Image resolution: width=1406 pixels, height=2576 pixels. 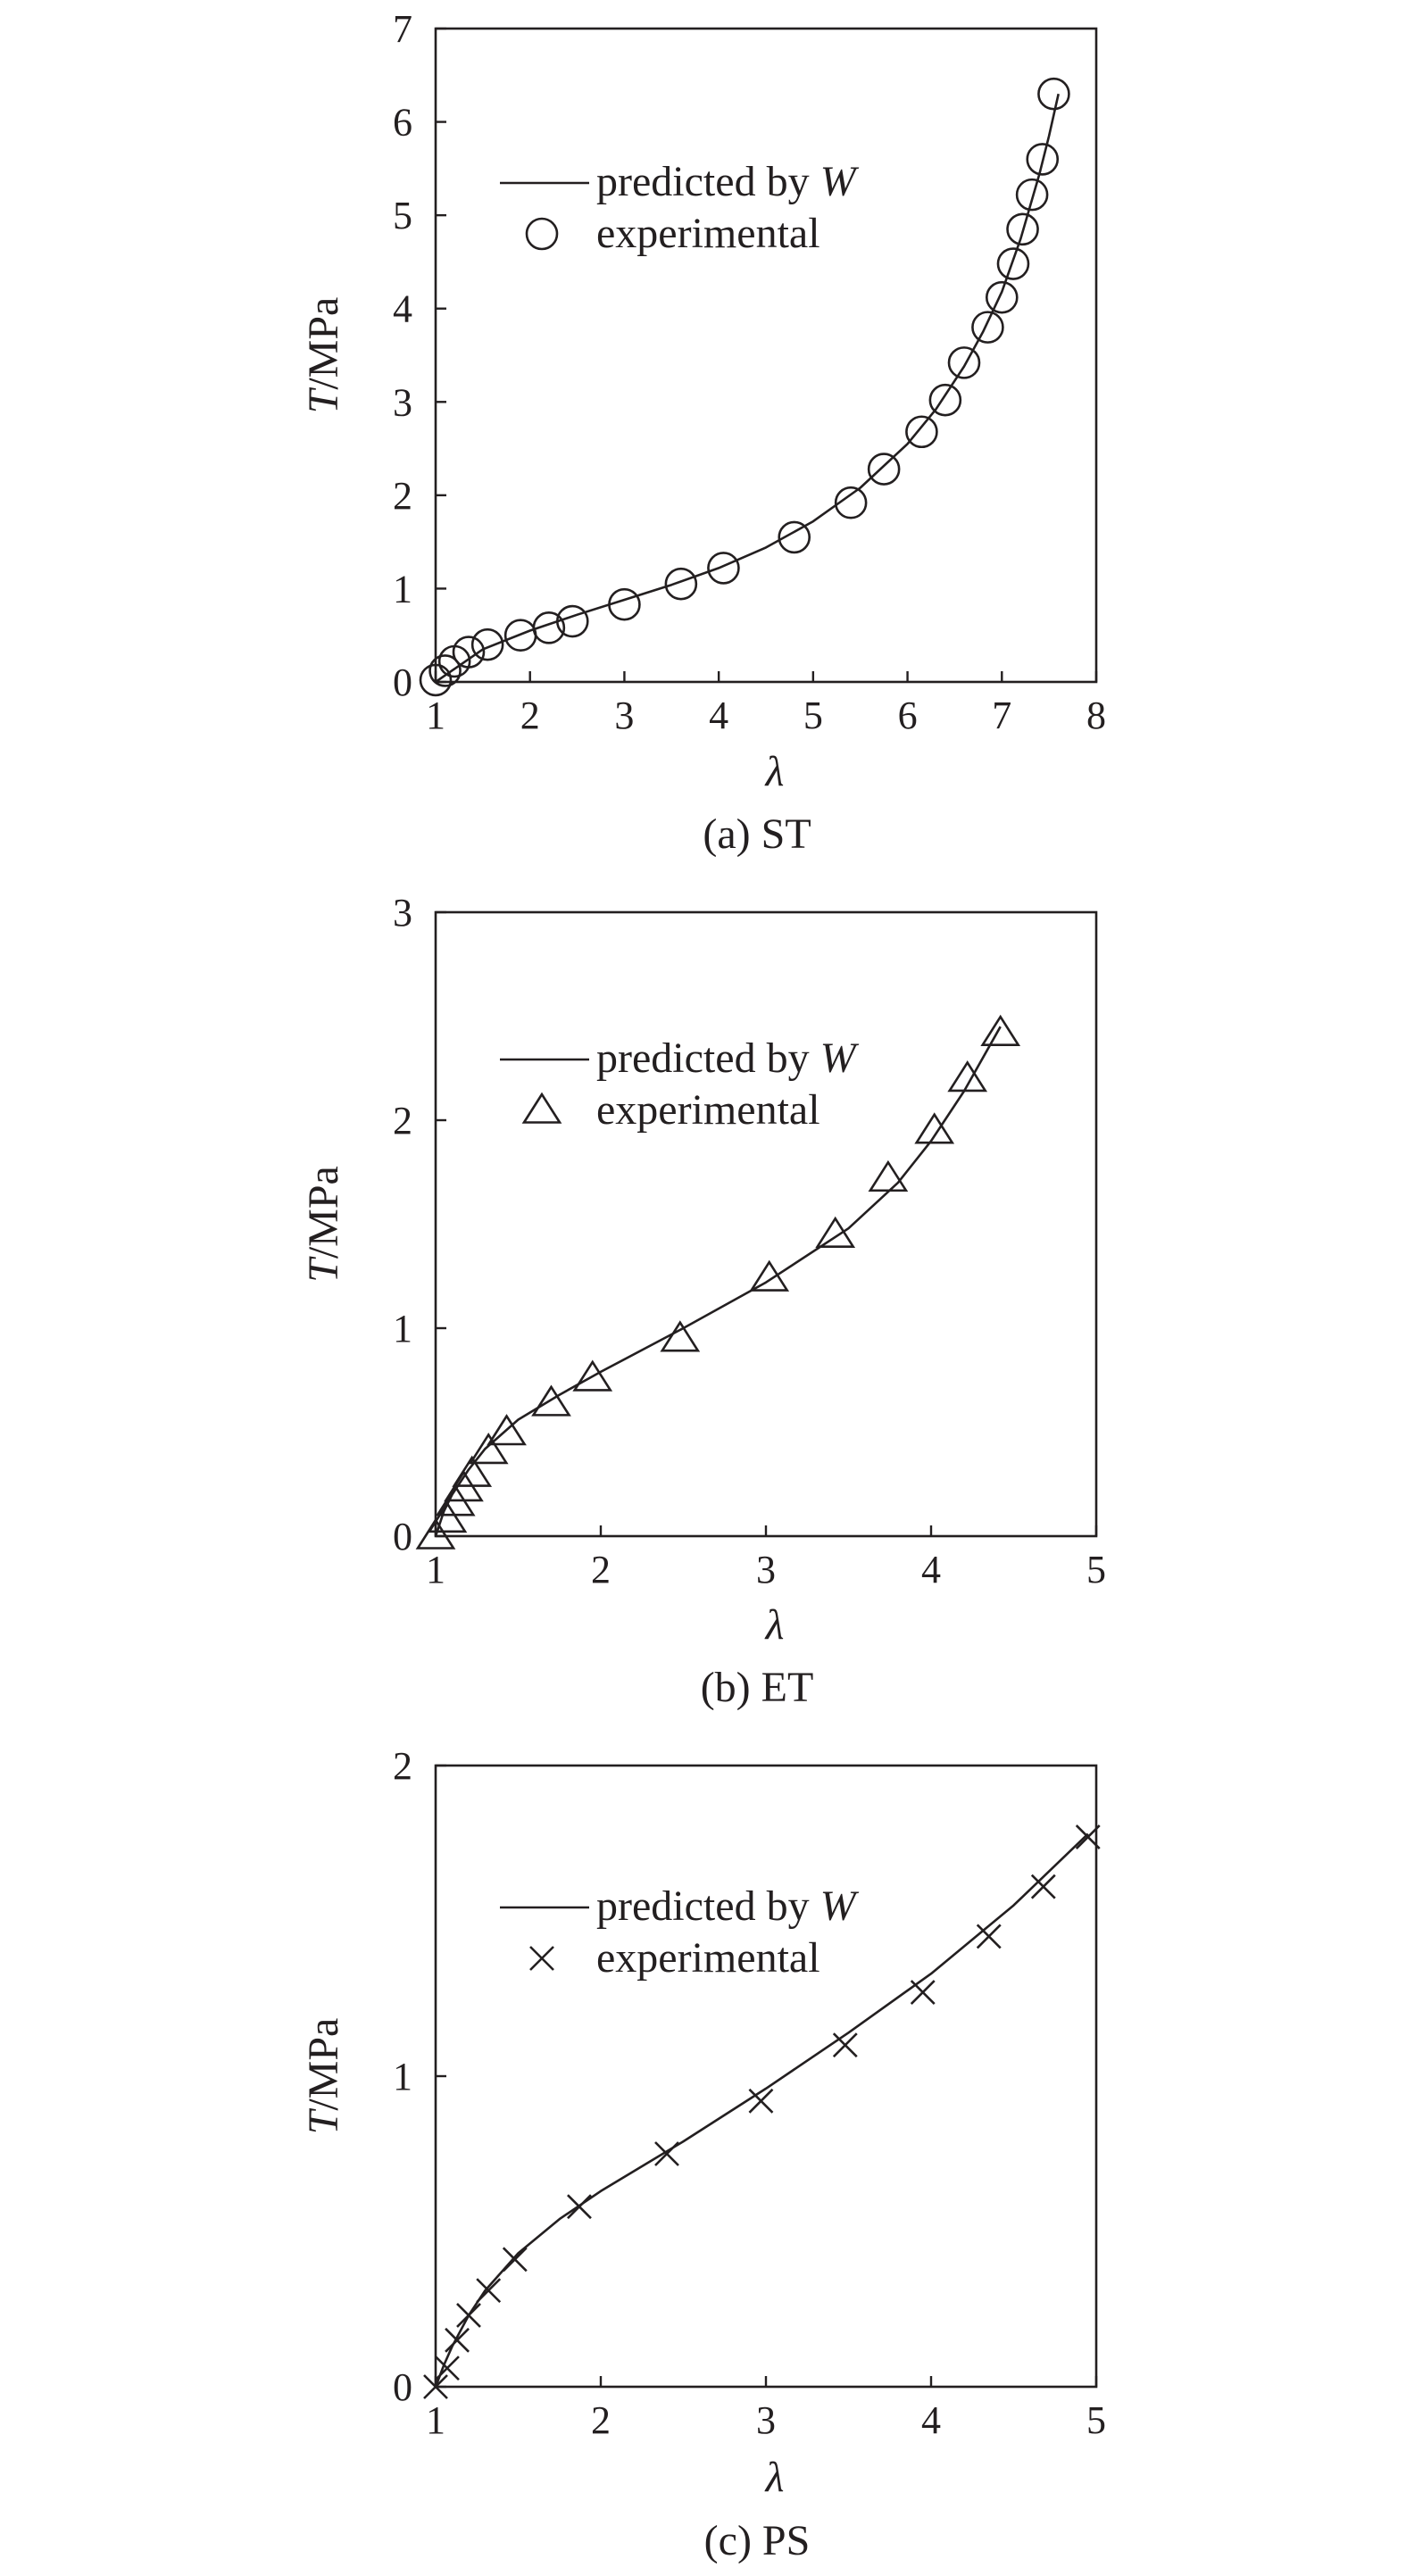 What do you see at coordinates (747, 388) in the screenshot?
I see `predicted-curve` at bounding box center [747, 388].